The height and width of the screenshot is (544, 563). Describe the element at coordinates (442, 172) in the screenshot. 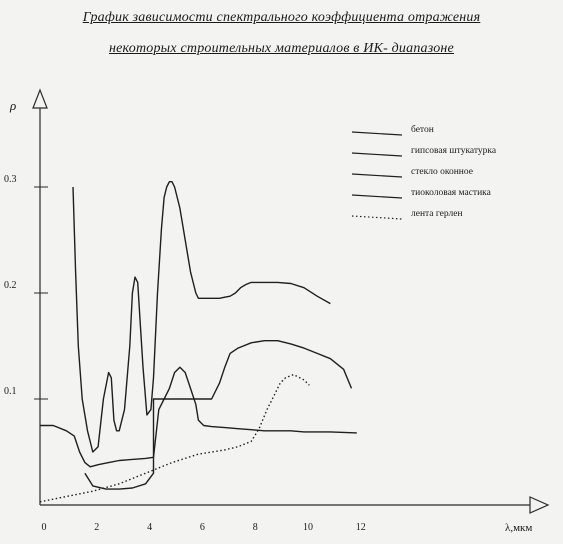

I see `legend-label: стекло оконное` at that location.